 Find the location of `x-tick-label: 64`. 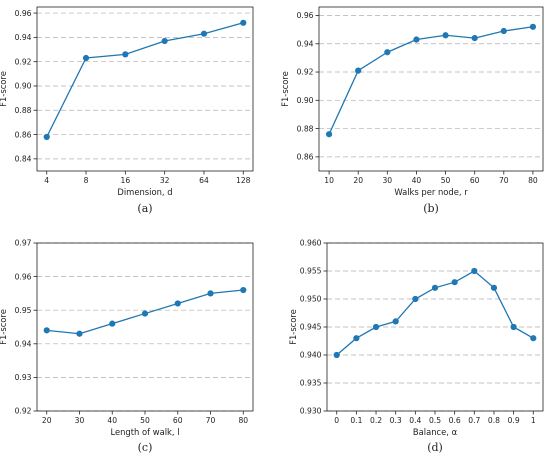

x-tick-label: 64 is located at coordinates (204, 180).